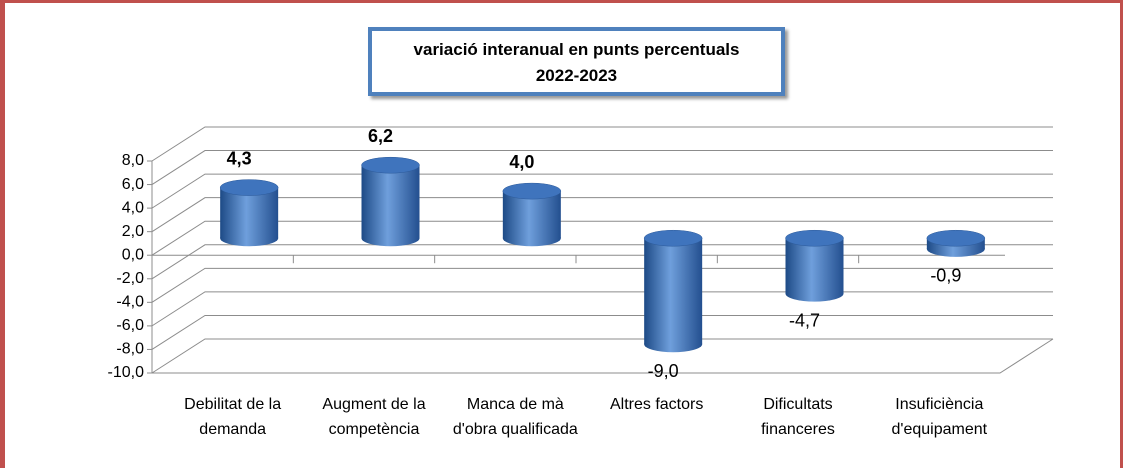 The width and height of the screenshot is (1131, 468). Describe the element at coordinates (133, 207) in the screenshot. I see `y-tick-label: 4,0` at that location.